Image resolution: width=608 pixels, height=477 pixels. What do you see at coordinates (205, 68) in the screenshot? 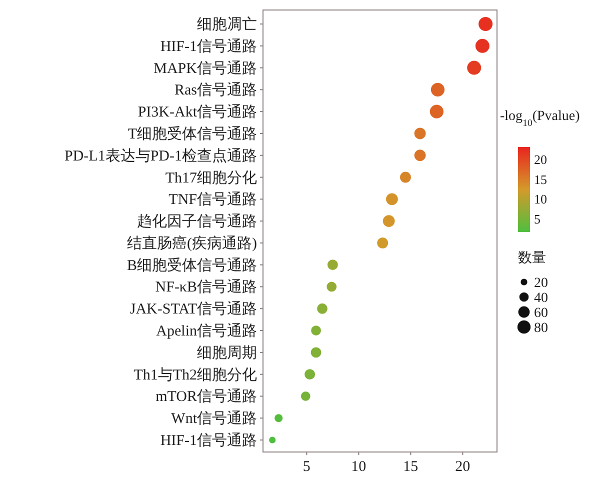
I see `y-tick-label: MAPK信号通路` at bounding box center [205, 68].